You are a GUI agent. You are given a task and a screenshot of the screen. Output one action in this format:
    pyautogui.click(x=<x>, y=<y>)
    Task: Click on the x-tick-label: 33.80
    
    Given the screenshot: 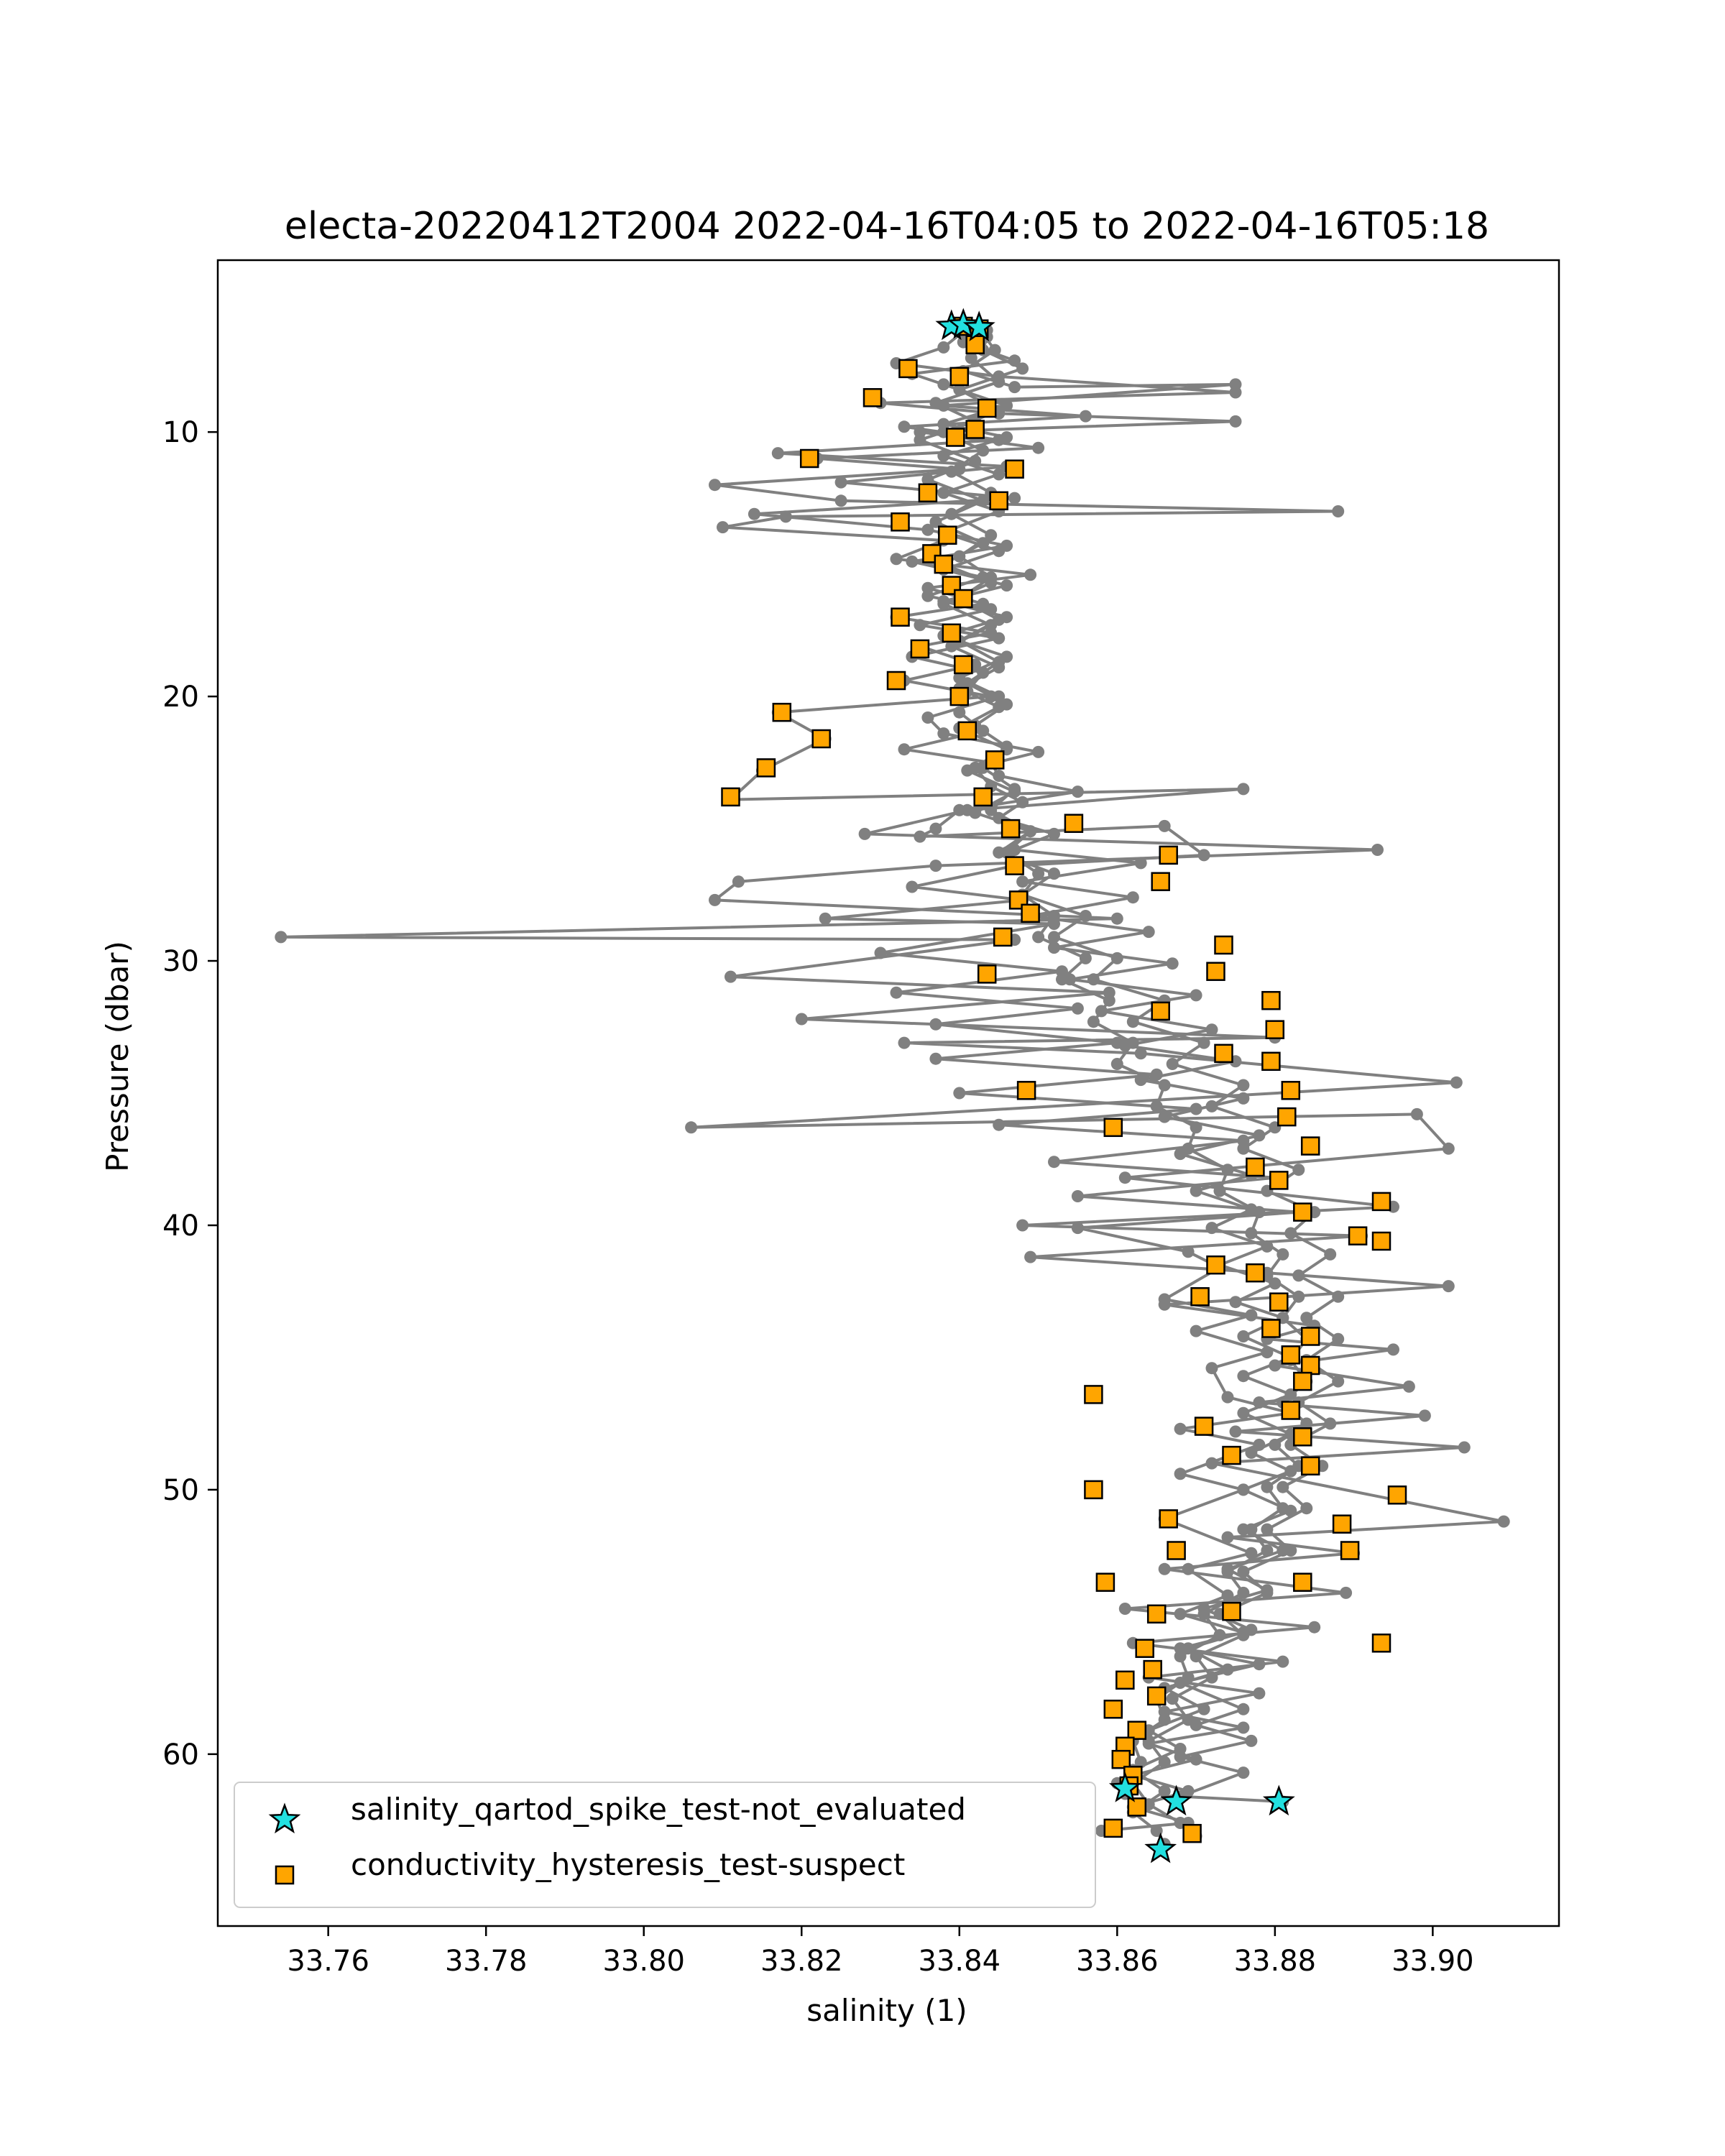 What is the action you would take?
    pyautogui.click(x=643, y=1961)
    